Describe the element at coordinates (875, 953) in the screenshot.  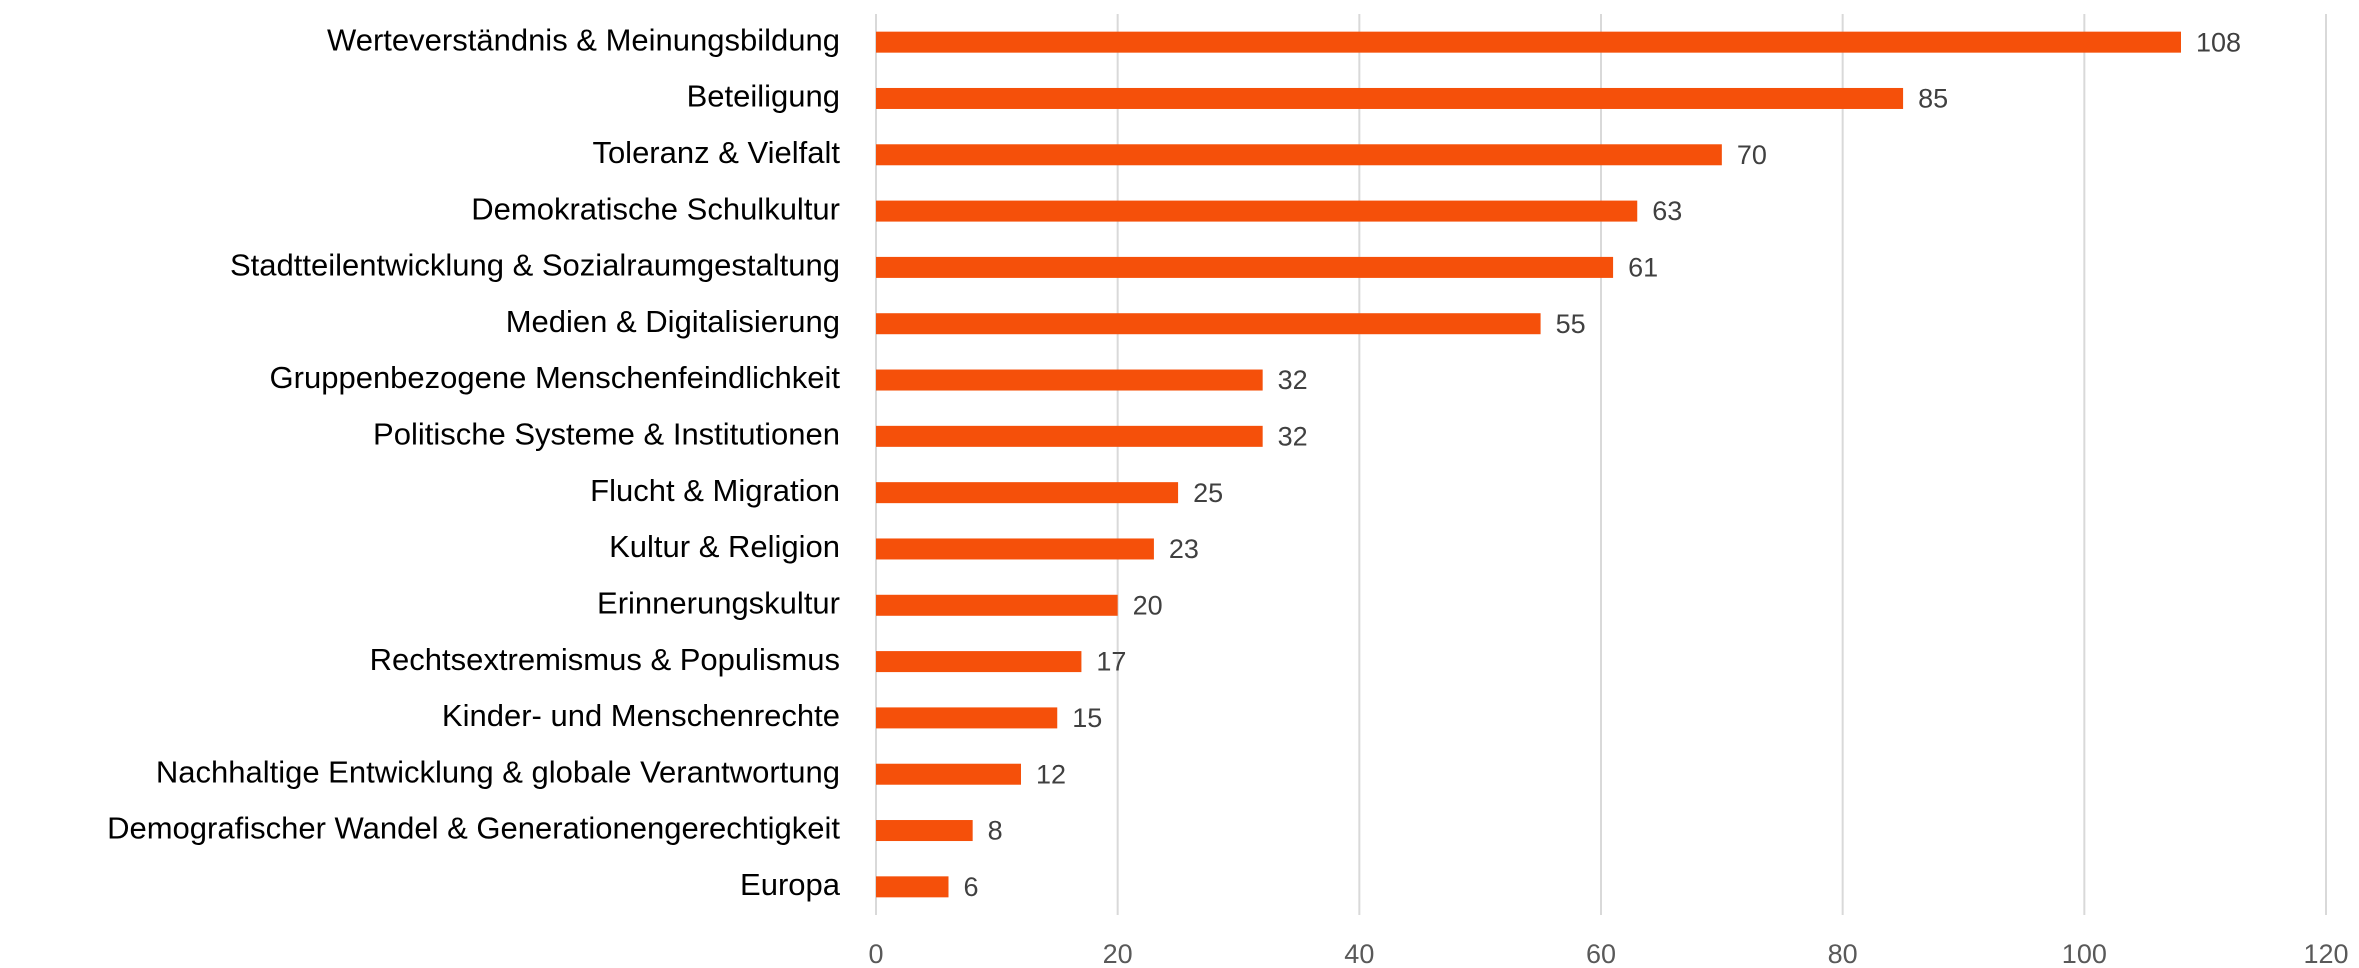
I see `x-tick-label: 0` at that location.